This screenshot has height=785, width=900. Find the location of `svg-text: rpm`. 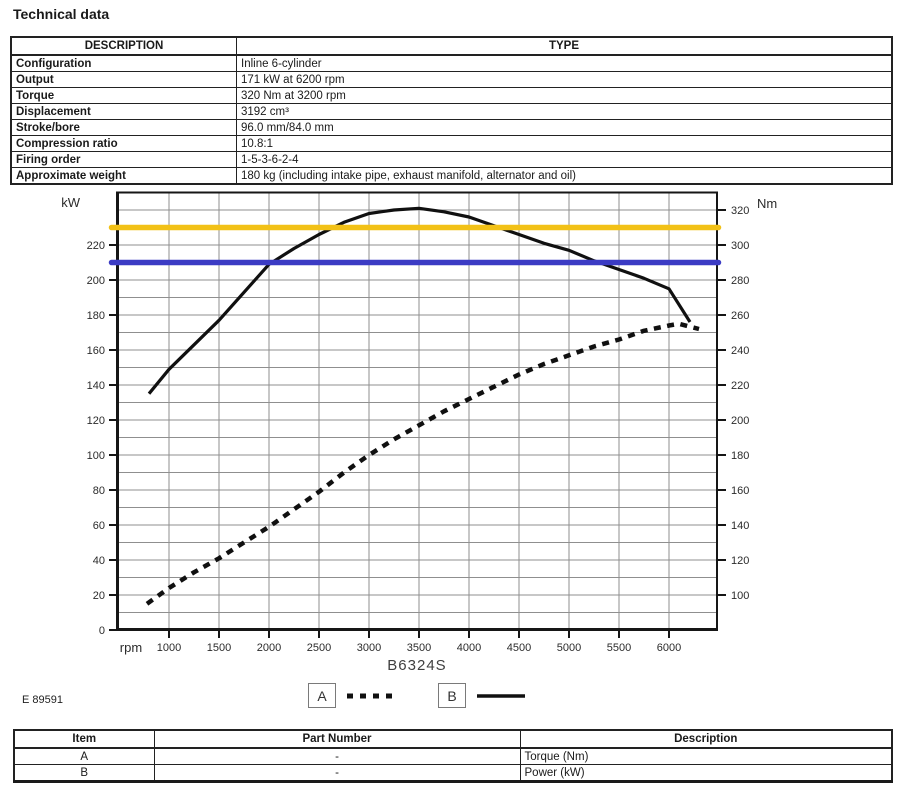

svg-text: rpm is located at coordinates (131, 647).